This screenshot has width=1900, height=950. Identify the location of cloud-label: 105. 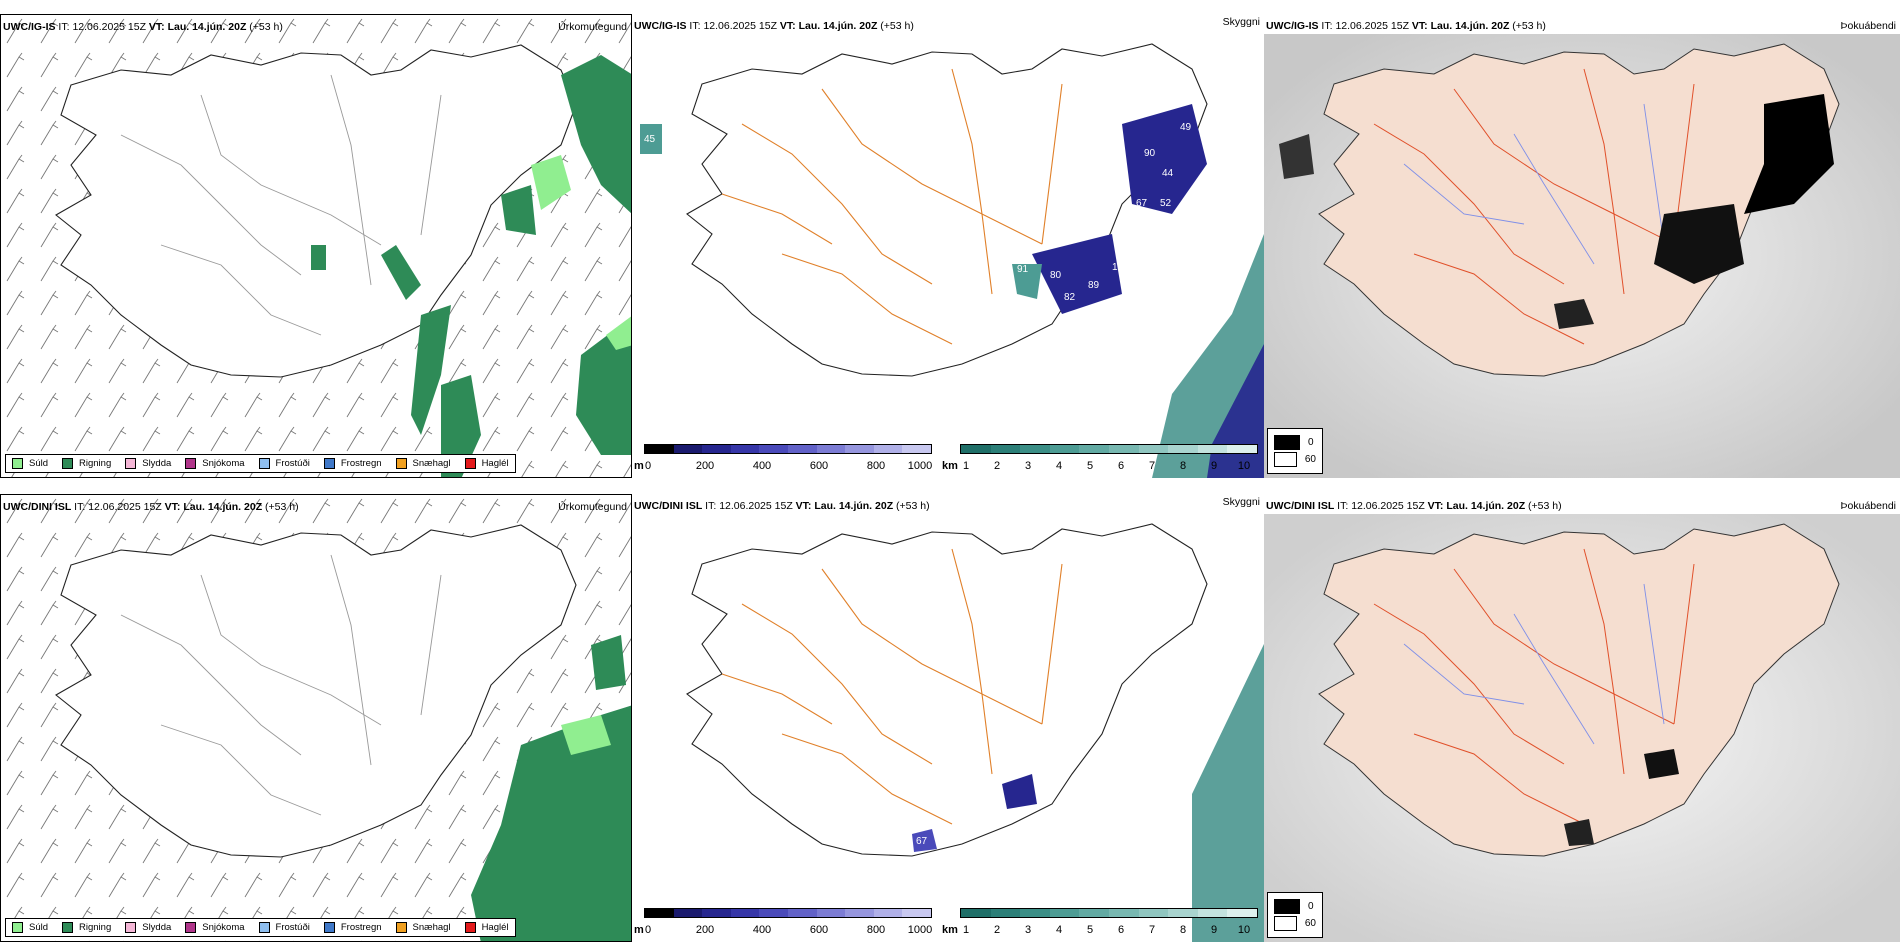
(1120, 267).